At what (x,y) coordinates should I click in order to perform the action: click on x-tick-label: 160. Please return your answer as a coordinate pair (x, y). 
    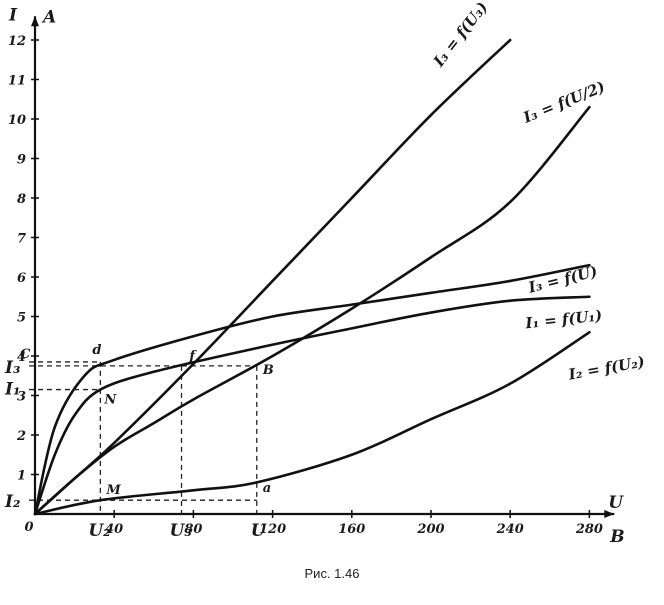
    Looking at the image, I should click on (351, 529).